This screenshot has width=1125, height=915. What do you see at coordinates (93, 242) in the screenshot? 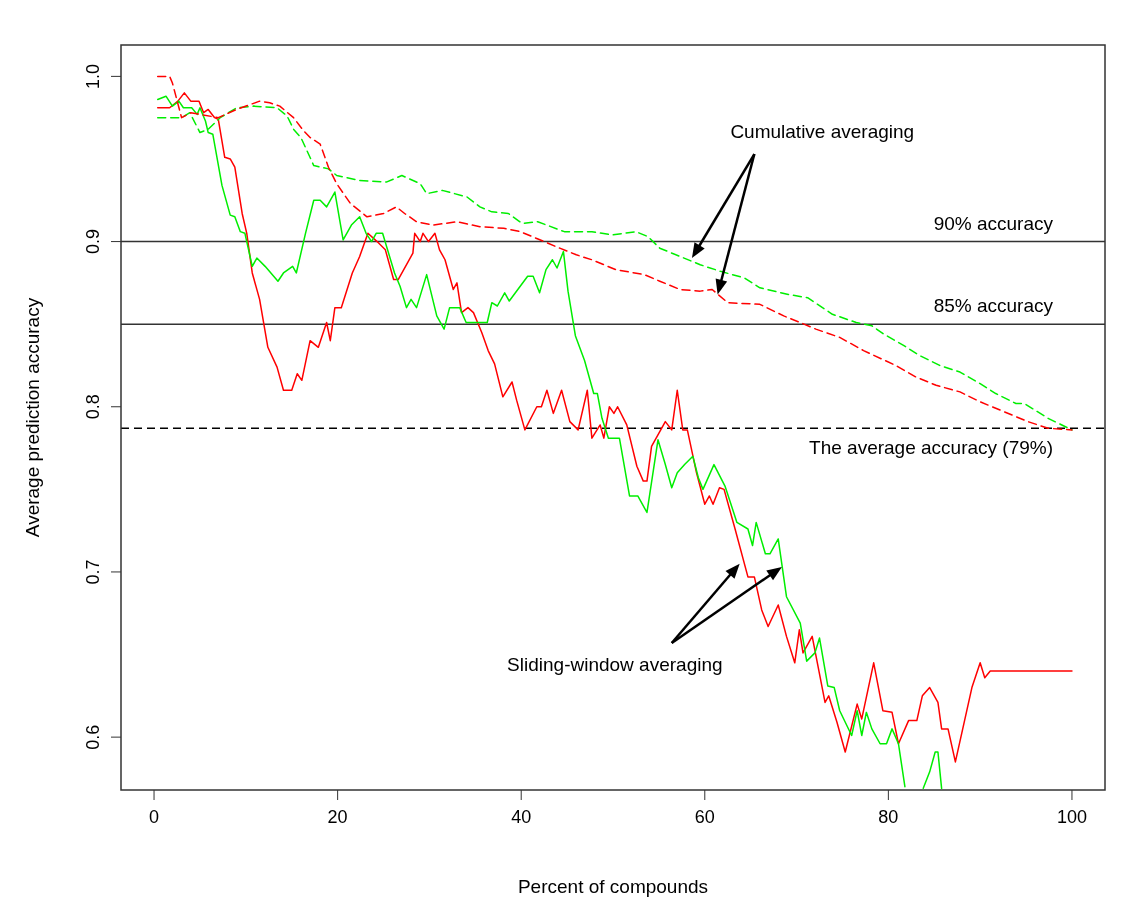
I see `y-tick-label: 0.9` at bounding box center [93, 242].